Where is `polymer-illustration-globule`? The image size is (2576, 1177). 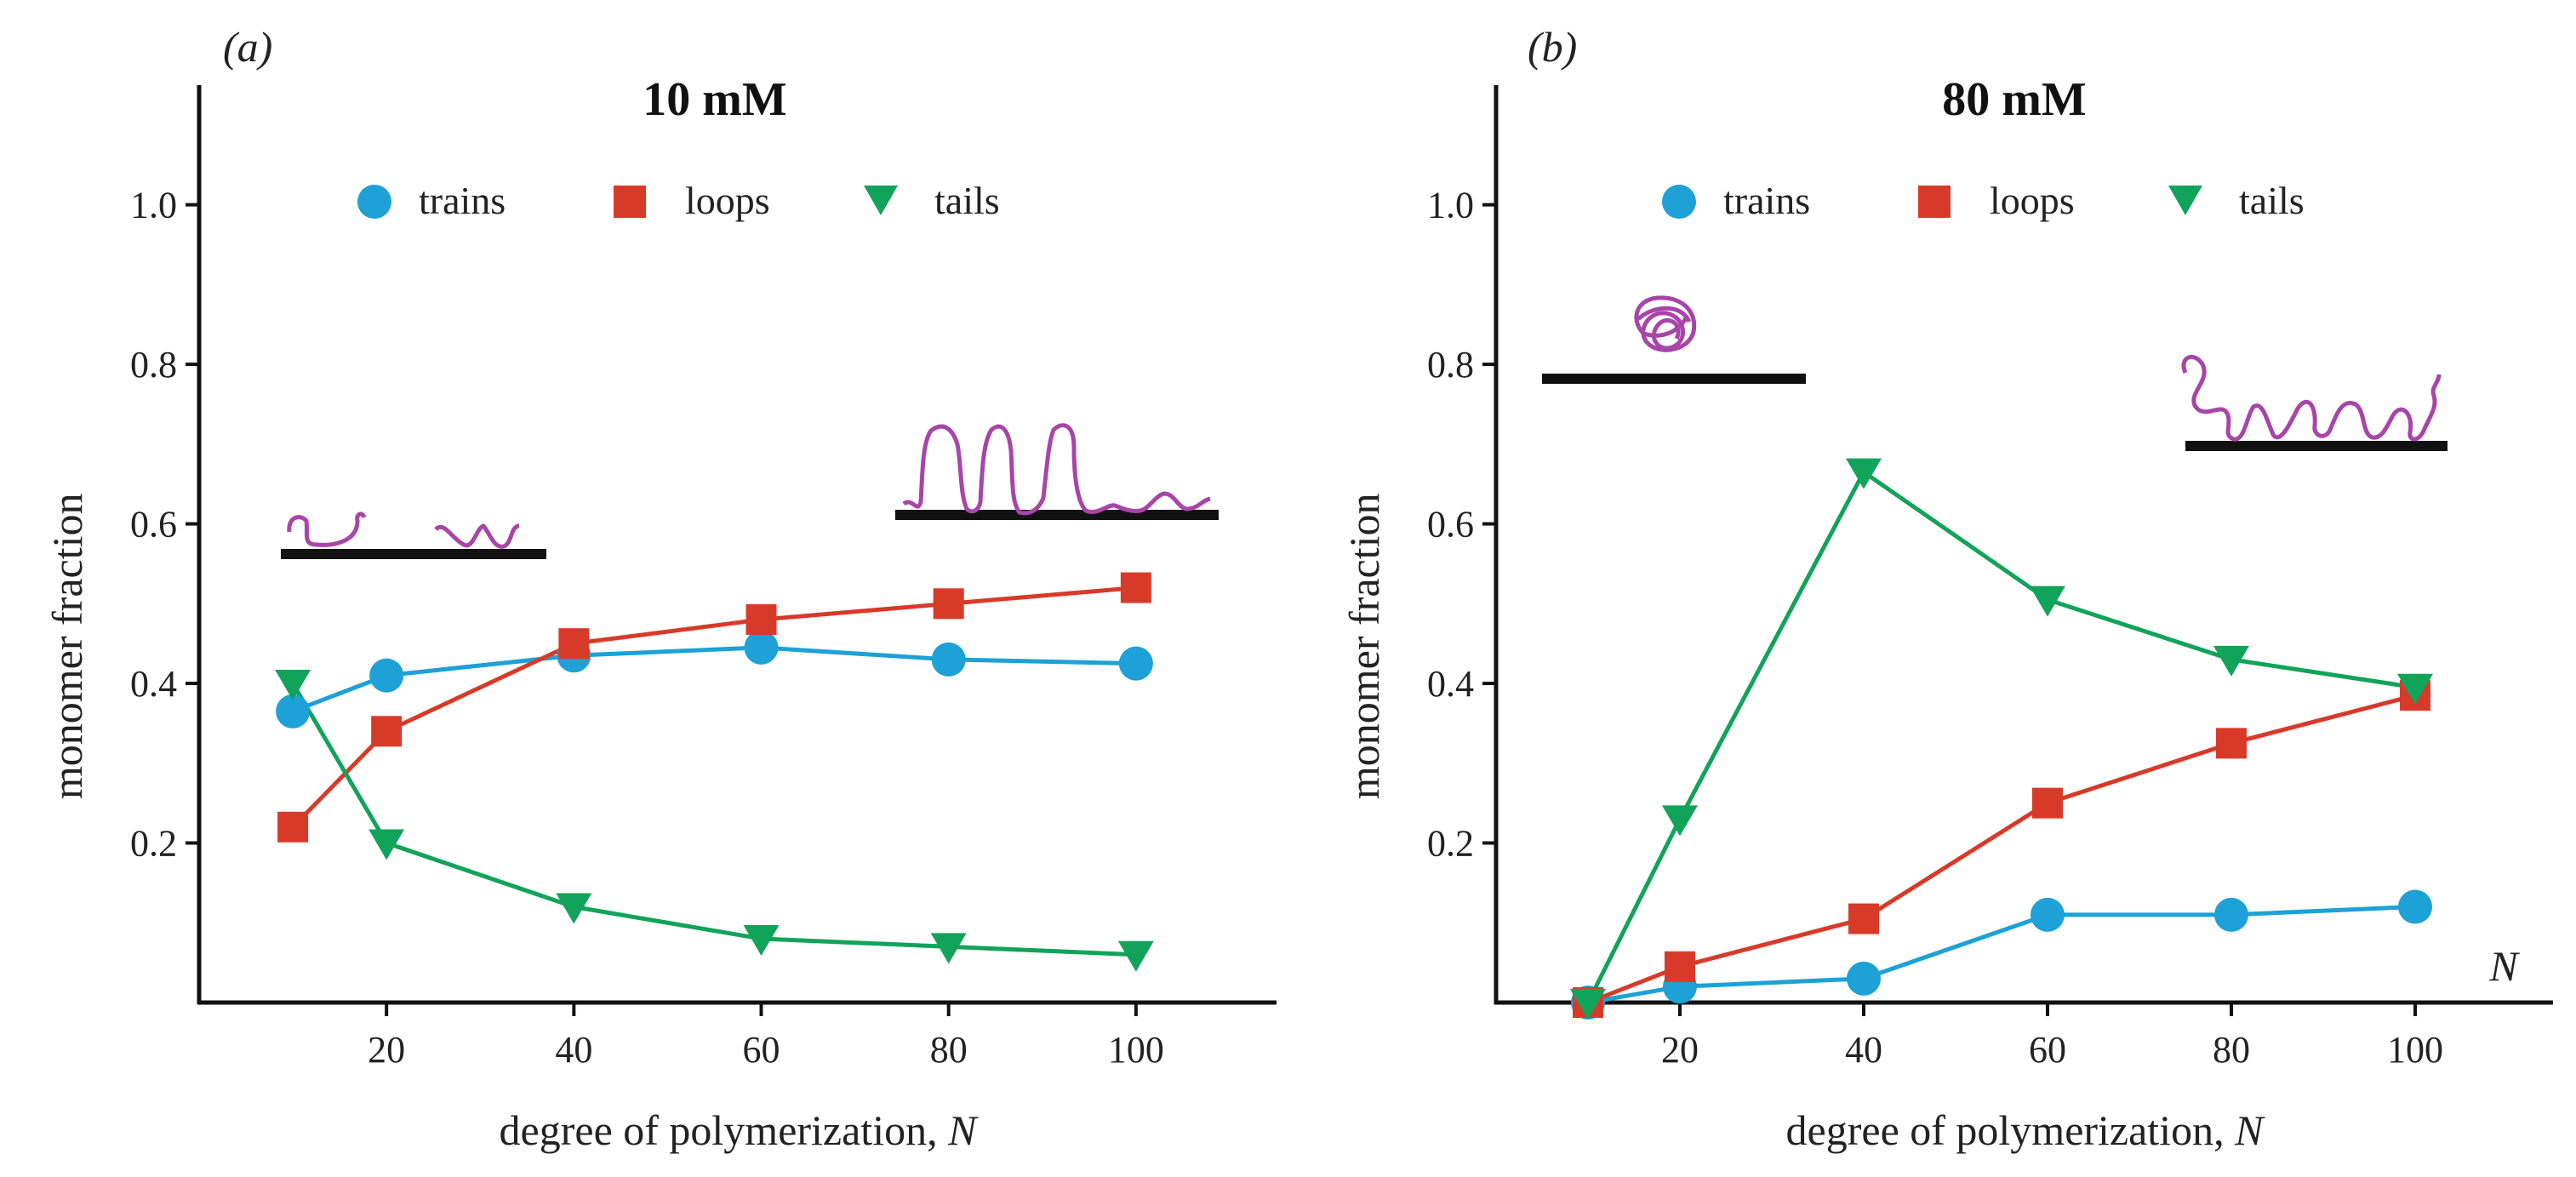 polymer-illustration-globule is located at coordinates (1674, 339).